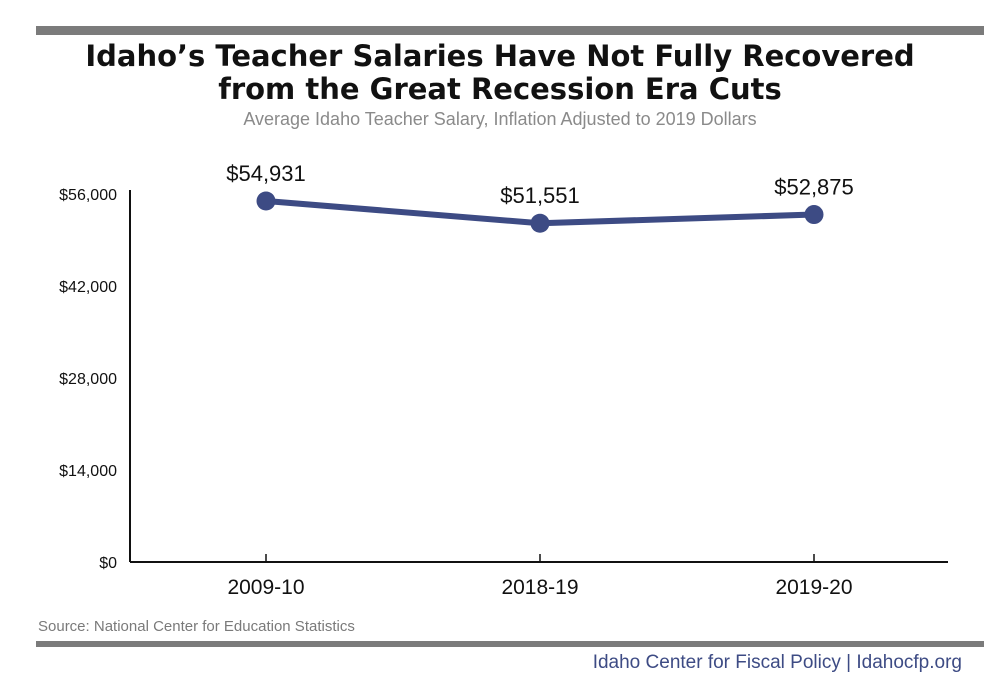  What do you see at coordinates (510, 30) in the screenshot?
I see `top-rule` at bounding box center [510, 30].